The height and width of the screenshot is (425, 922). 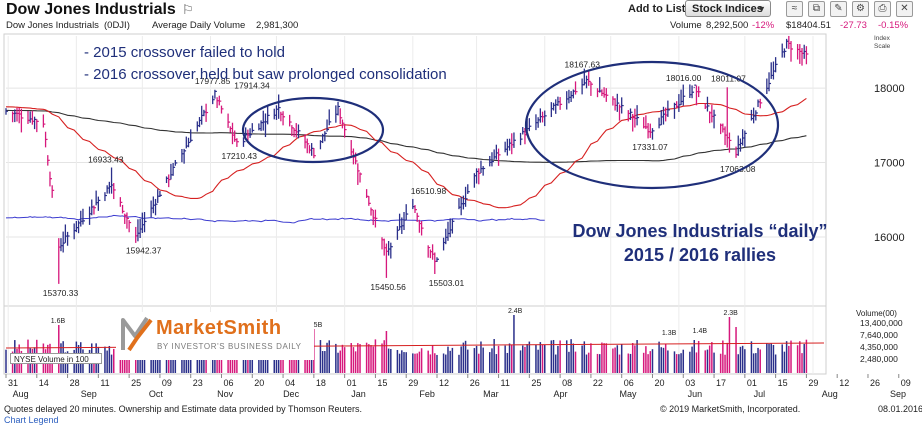 What do you see at coordinates (904, 9) in the screenshot?
I see `close-icon: ✕` at bounding box center [904, 9].